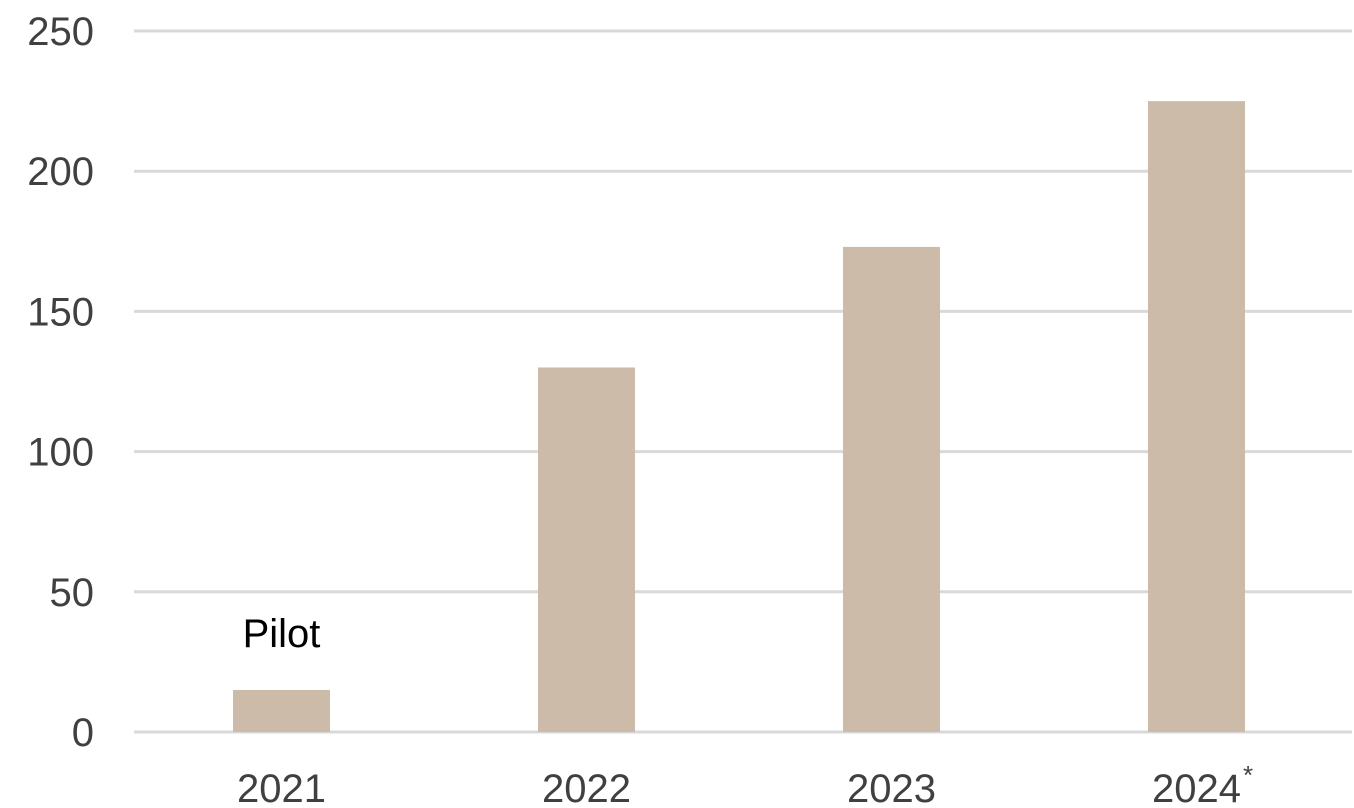  Describe the element at coordinates (1248, 775) in the screenshot. I see `footnote-marker: *` at that location.